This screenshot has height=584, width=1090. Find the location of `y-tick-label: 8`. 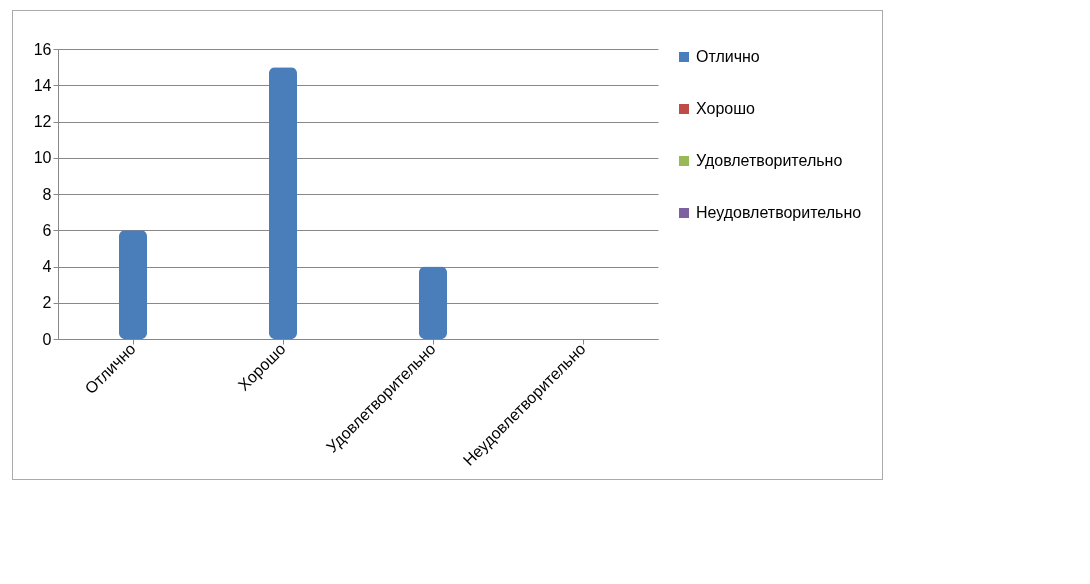

y-tick-label: 8 is located at coordinates (47, 194).